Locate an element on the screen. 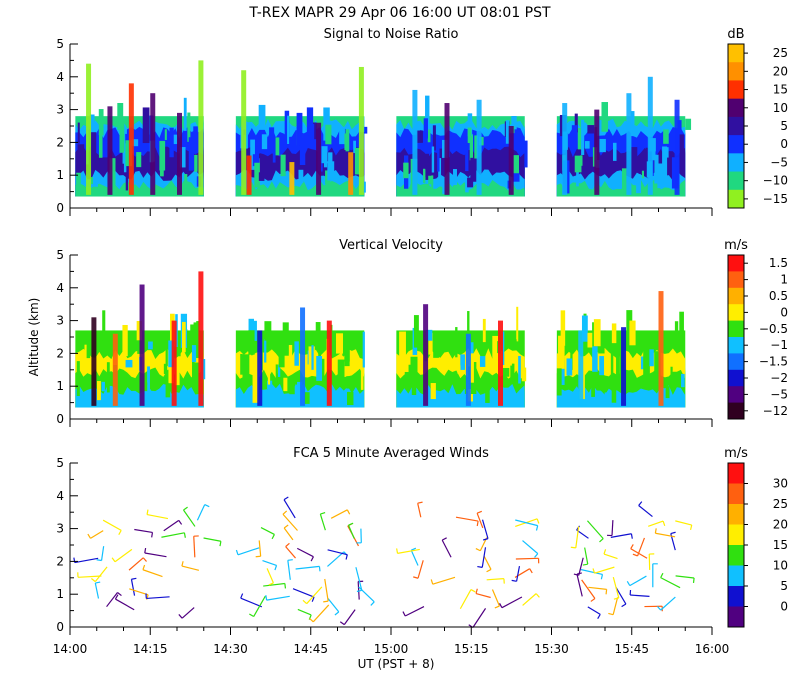 Image resolution: width=800 pixels, height=700 pixels. x-tick-label: 14:00 is located at coordinates (70, 649).